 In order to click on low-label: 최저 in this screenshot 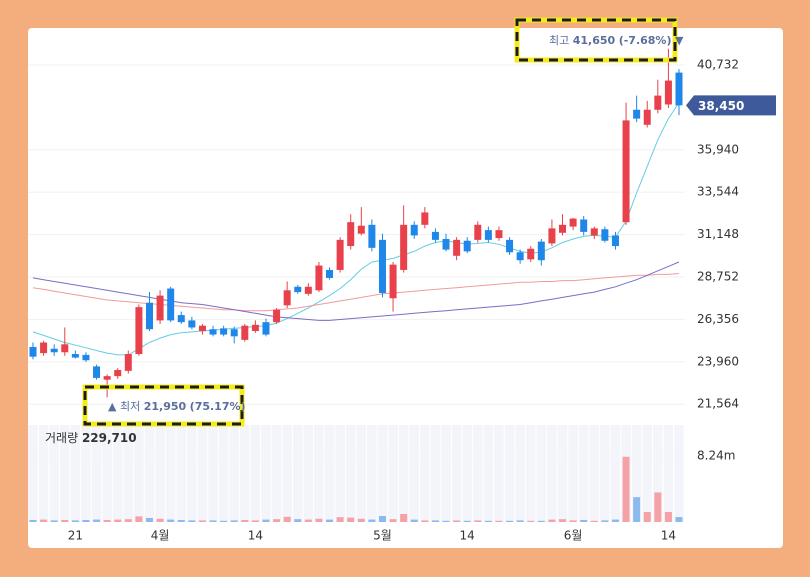, I will do `click(130, 406)`.